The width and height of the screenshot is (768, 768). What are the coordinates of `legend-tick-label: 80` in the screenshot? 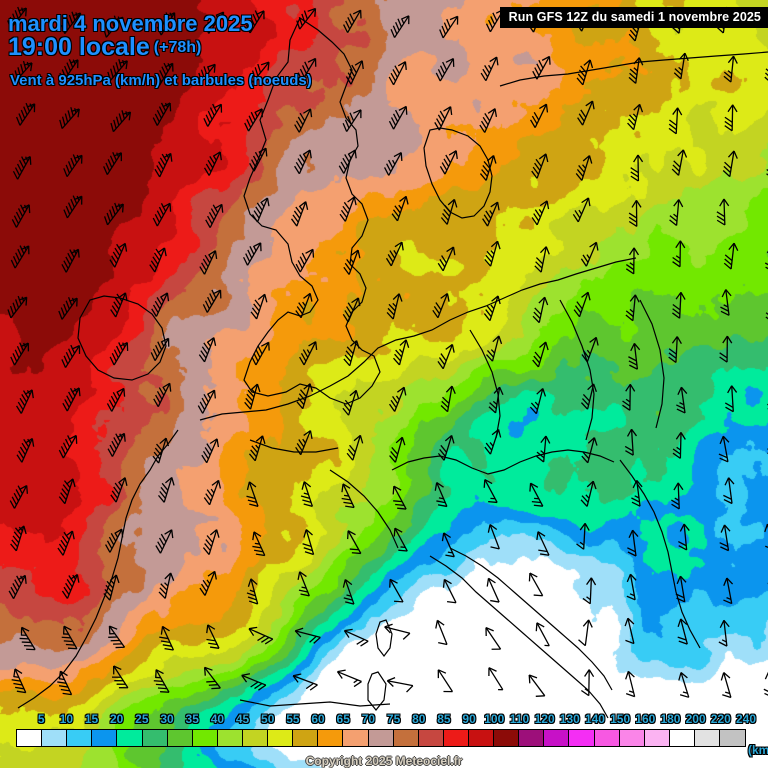 It's located at (419, 719).